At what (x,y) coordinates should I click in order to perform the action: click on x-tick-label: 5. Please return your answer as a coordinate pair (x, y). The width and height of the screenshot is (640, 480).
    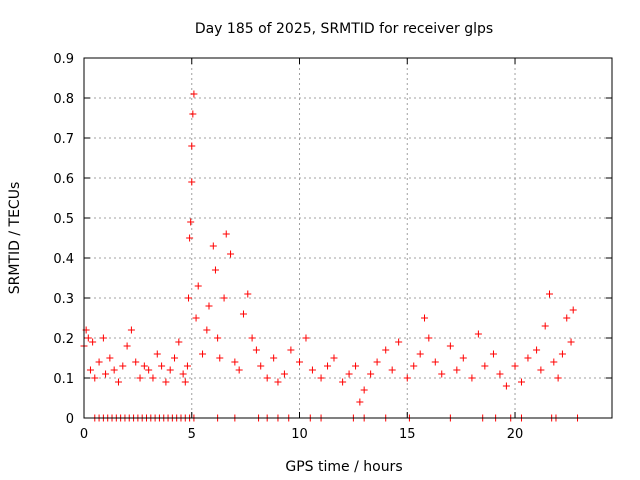
    Looking at the image, I should click on (192, 434).